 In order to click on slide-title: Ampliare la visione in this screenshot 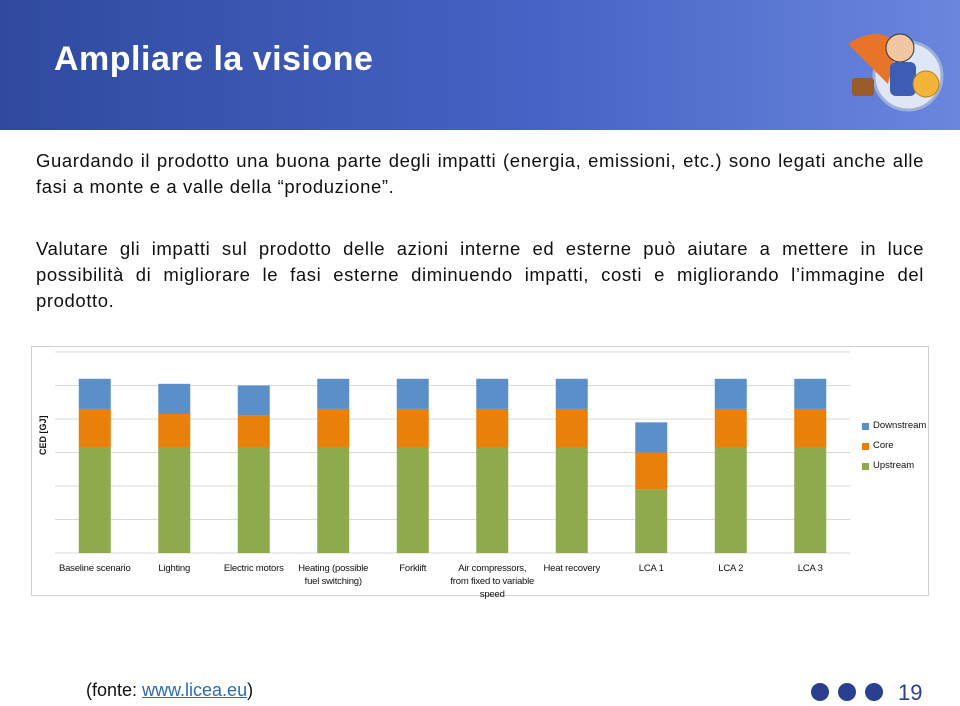, I will do `click(214, 59)`.